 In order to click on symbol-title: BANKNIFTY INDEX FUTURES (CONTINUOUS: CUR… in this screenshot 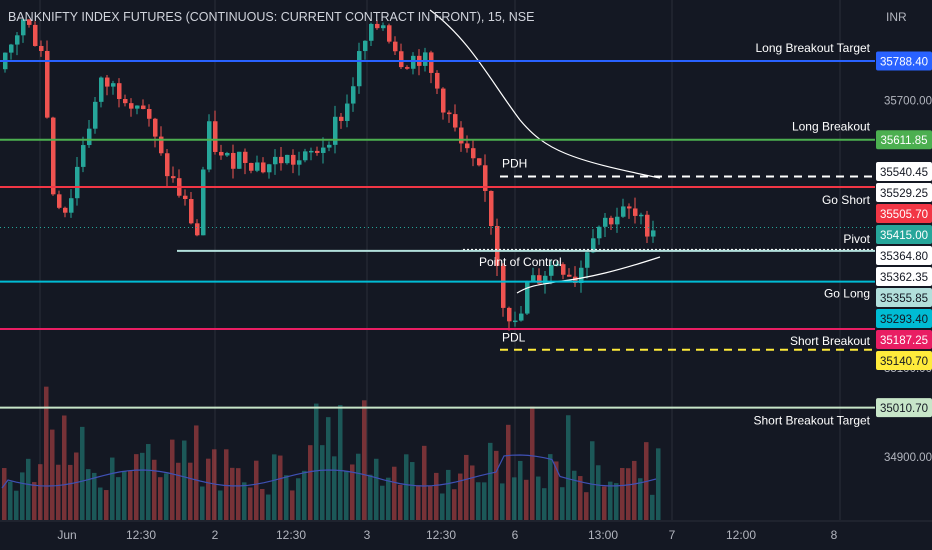, I will do `click(271, 17)`.